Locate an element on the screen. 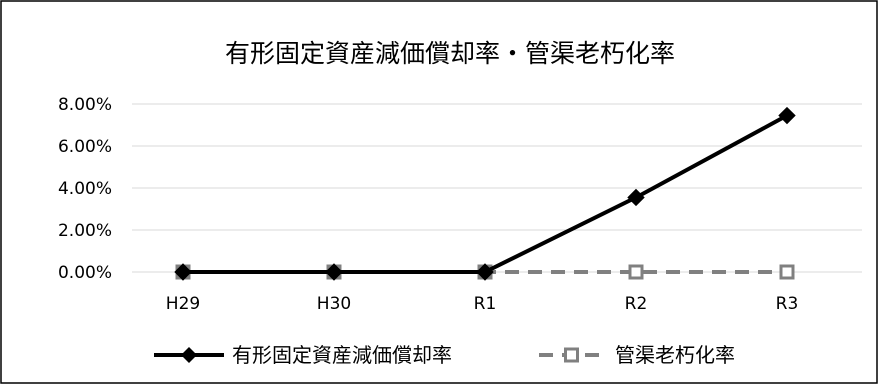  y-tick-label: 8.00% is located at coordinates (85, 105).